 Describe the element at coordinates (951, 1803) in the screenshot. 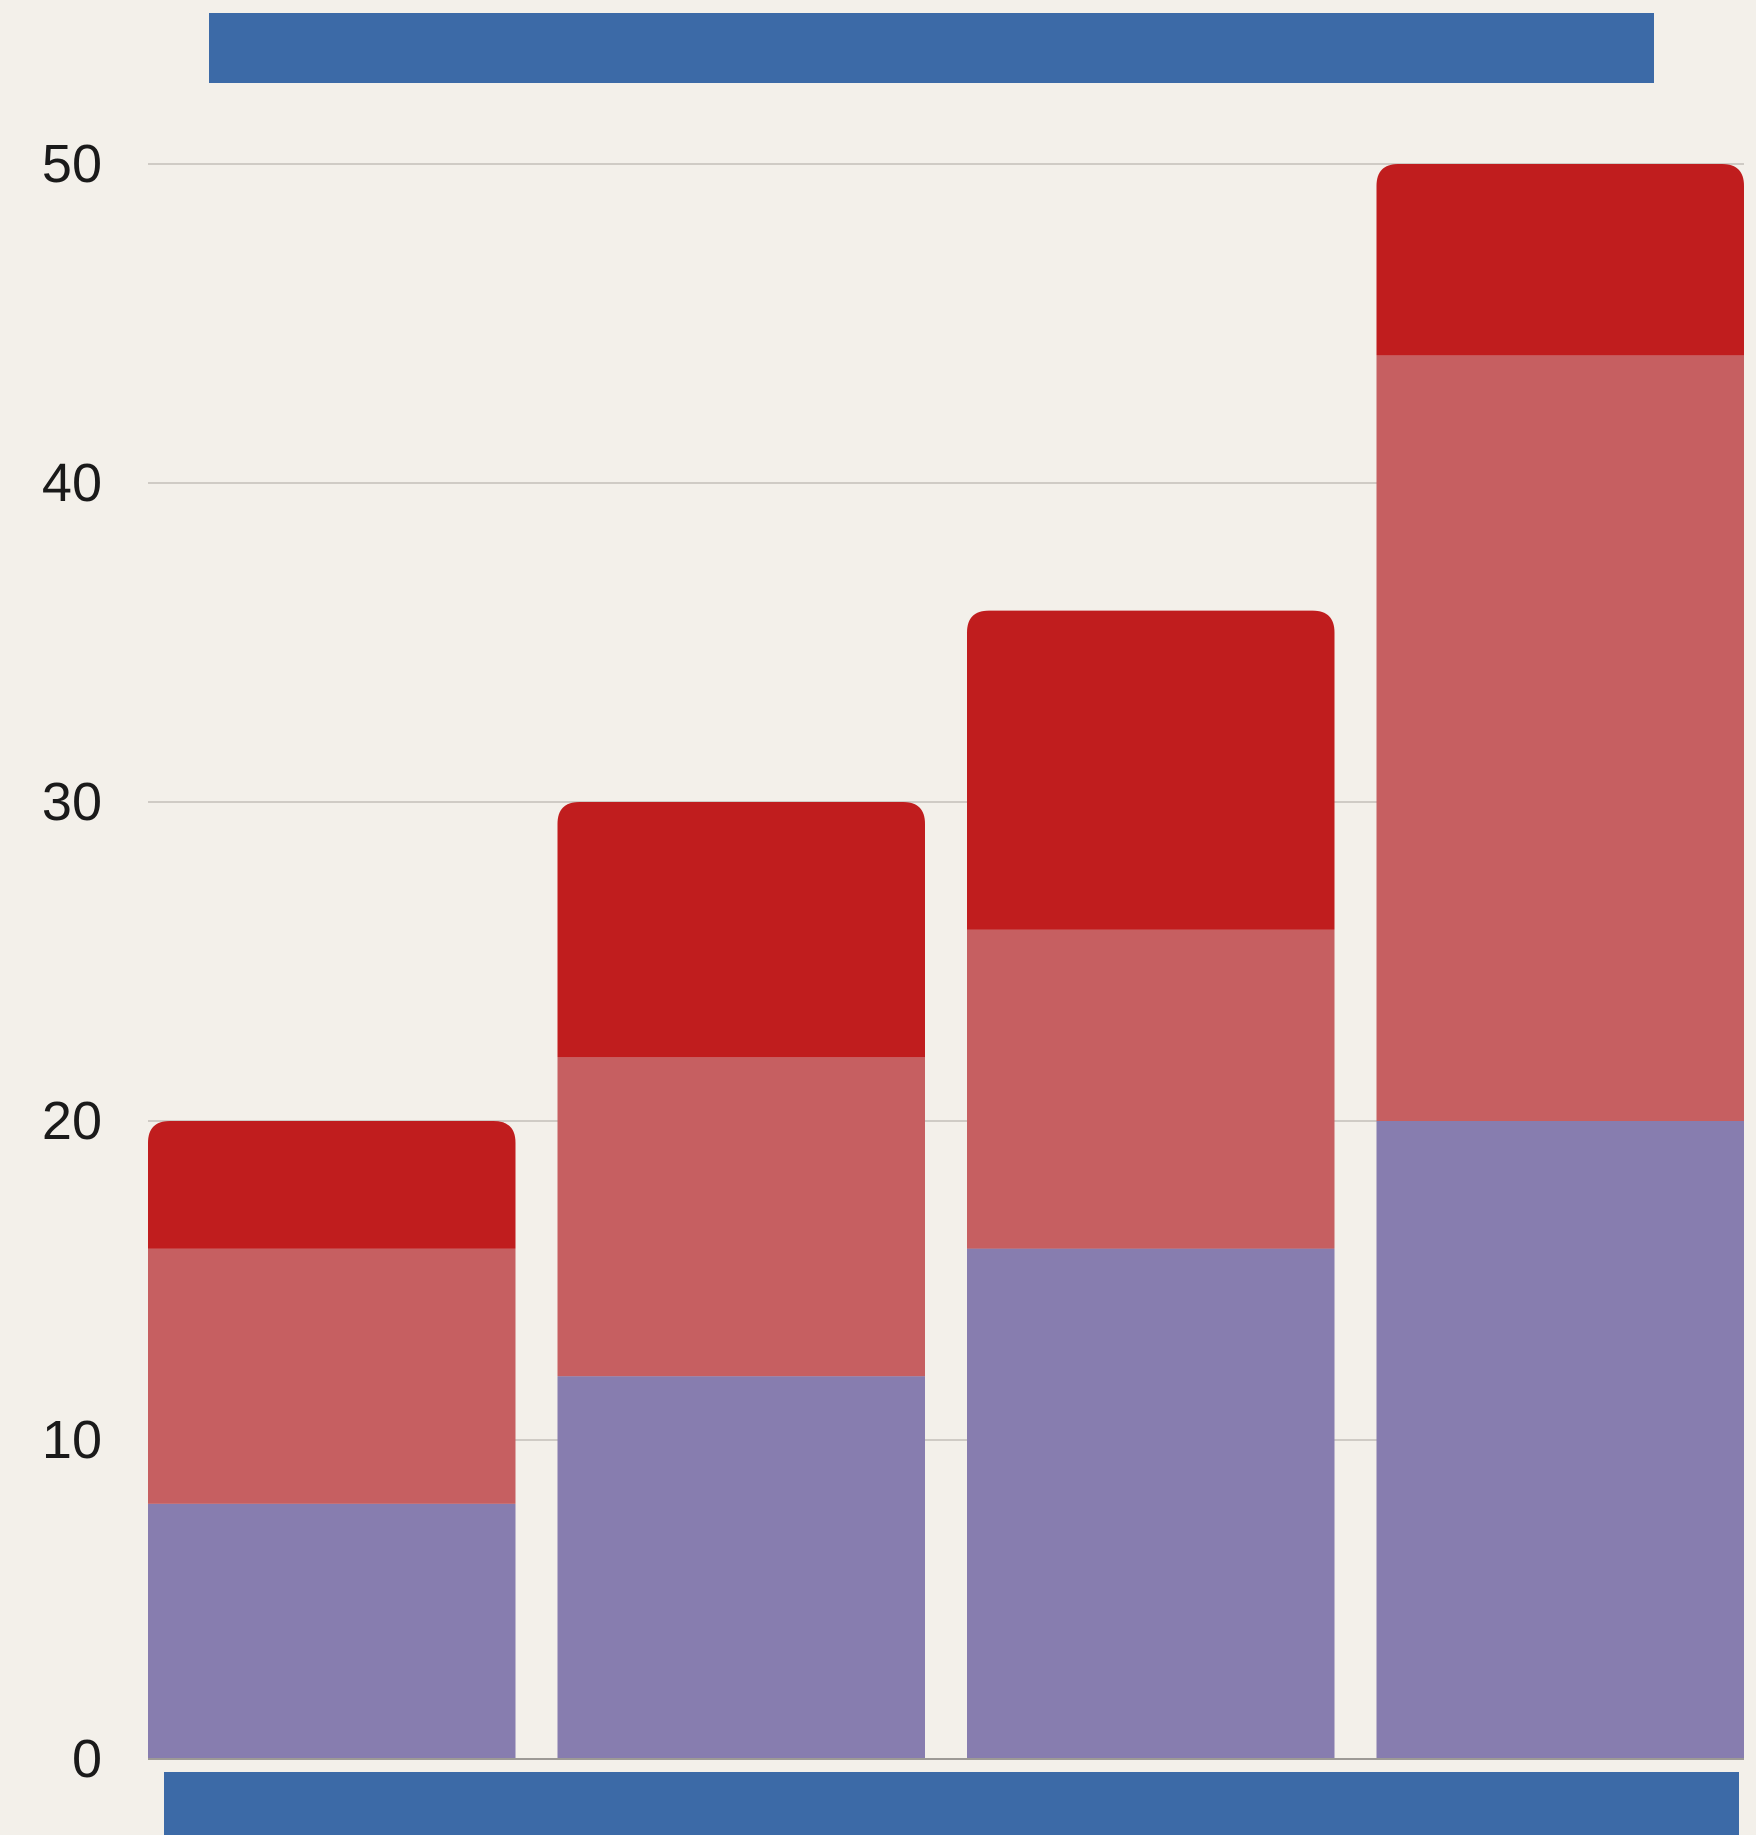

I see `x-axis-label-bar` at that location.